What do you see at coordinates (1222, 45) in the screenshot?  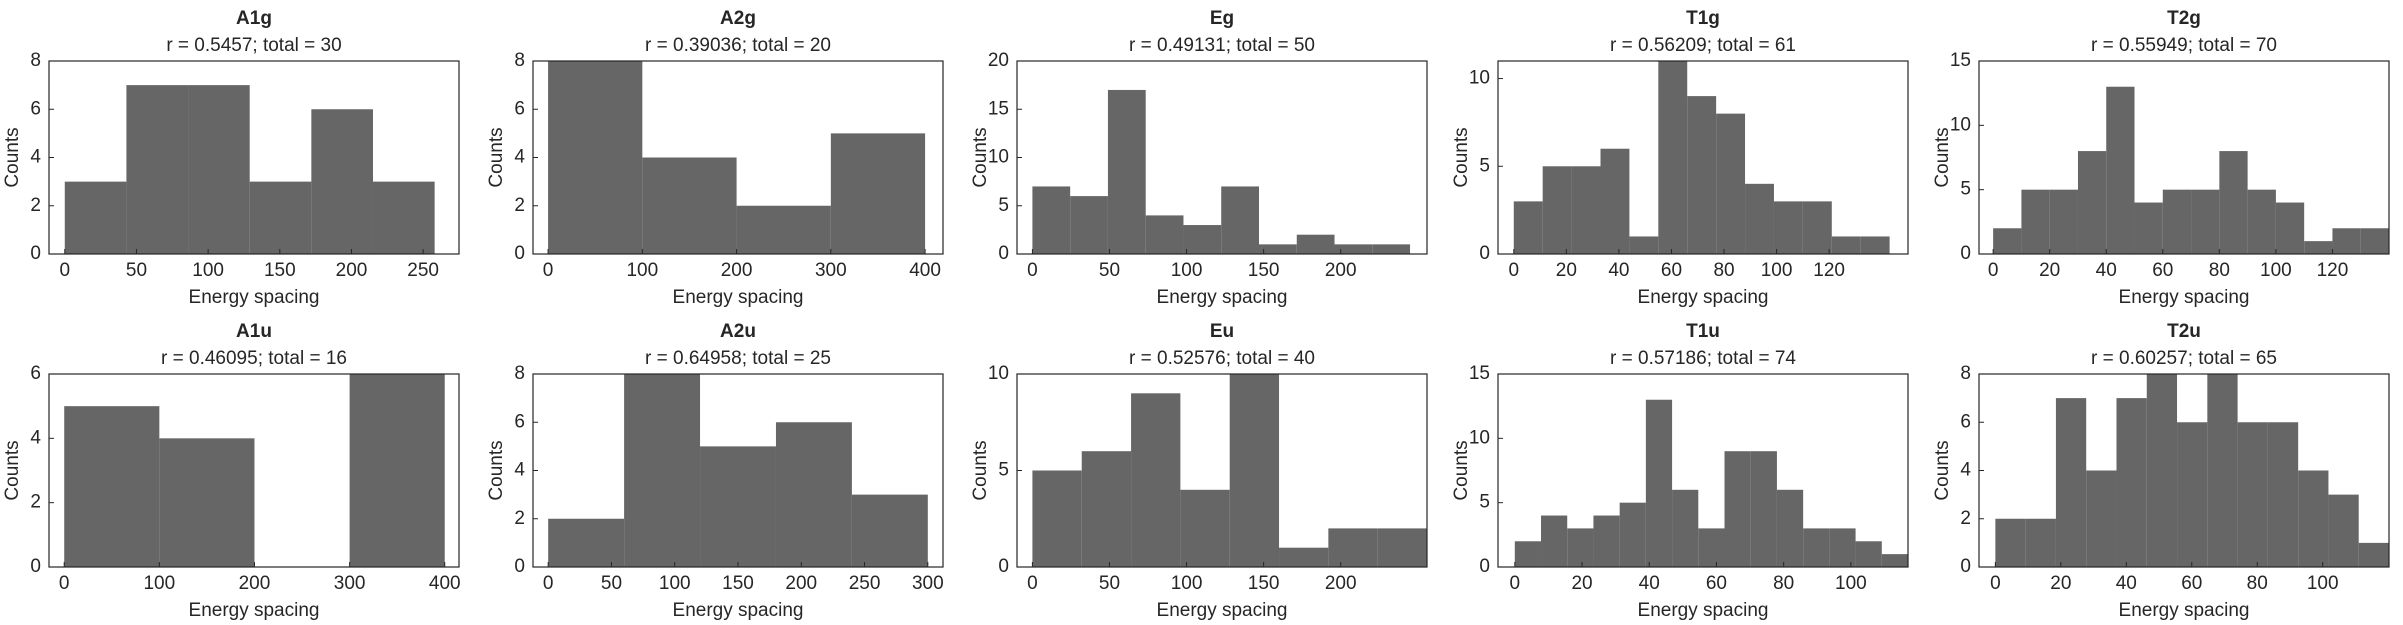 I see `chart-subtitle: r = 0.49131; total = 50` at bounding box center [1222, 45].